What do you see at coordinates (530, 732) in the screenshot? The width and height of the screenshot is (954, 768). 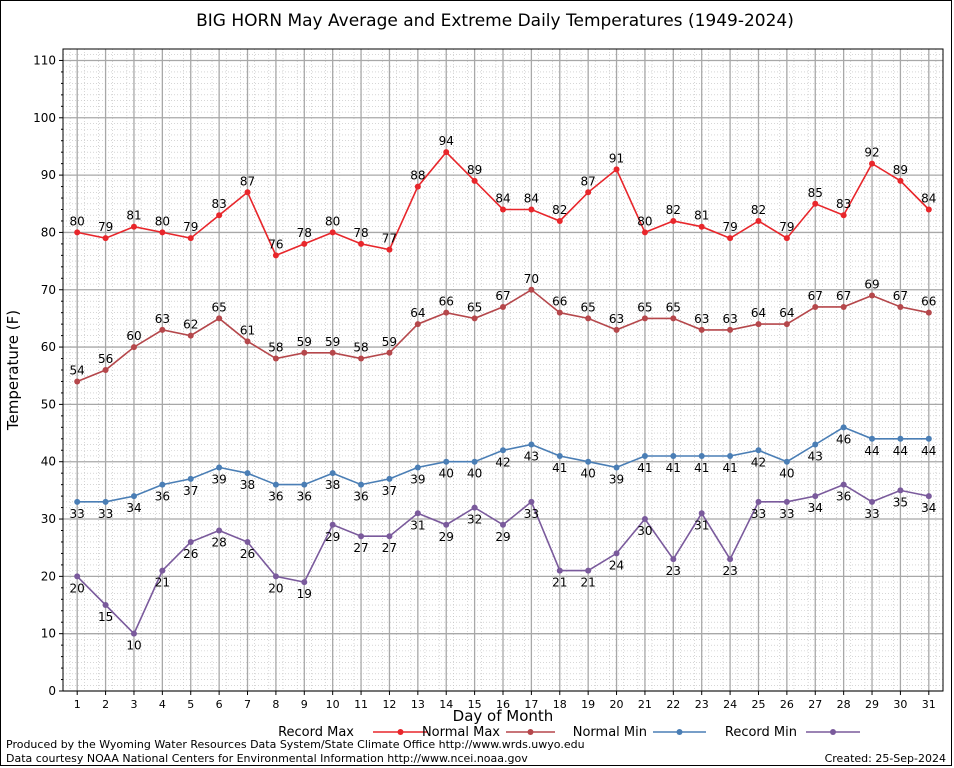 I see `legend-marker-normal-max` at bounding box center [530, 732].